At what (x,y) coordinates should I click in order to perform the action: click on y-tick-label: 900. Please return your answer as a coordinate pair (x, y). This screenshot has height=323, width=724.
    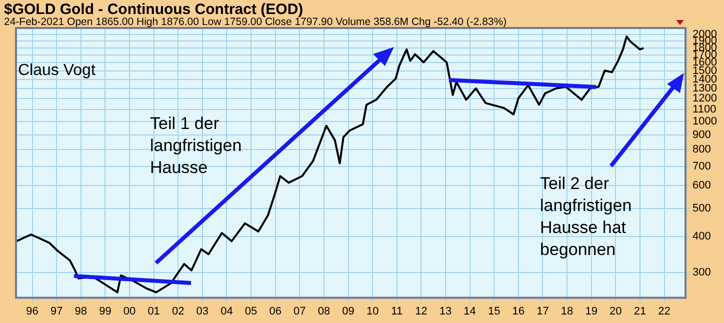
    Looking at the image, I should click on (701, 134).